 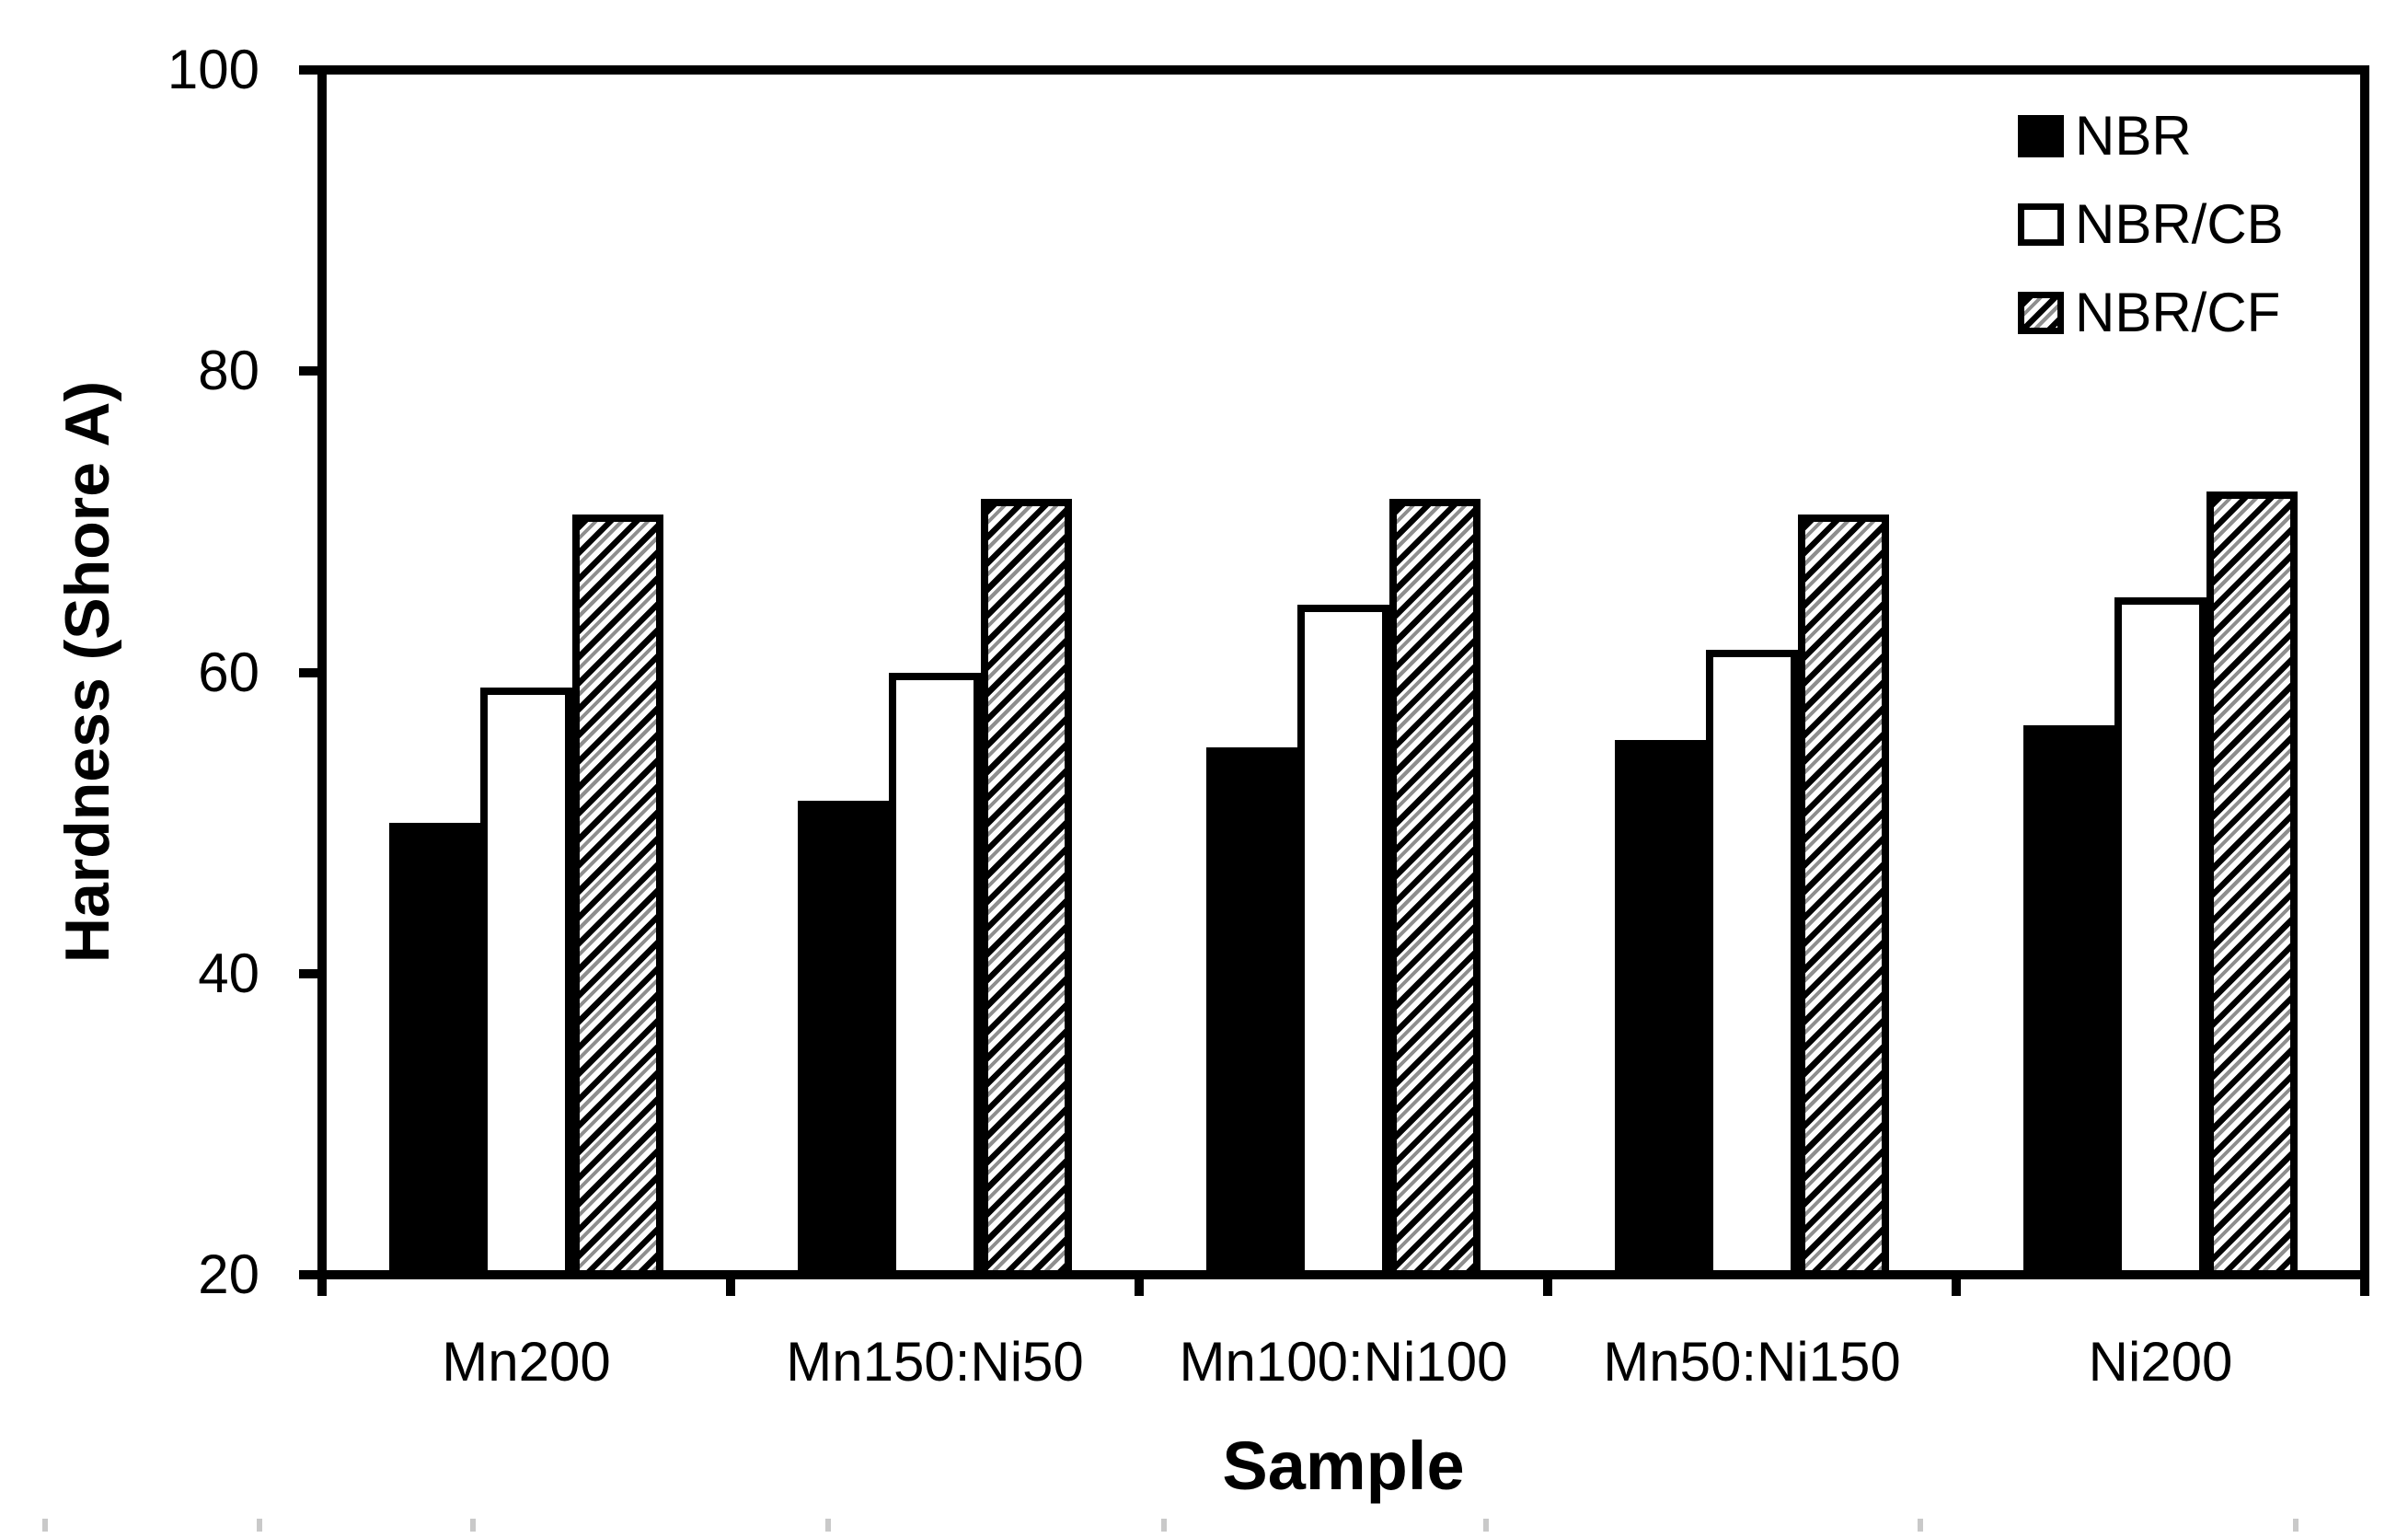 What do you see at coordinates (228, 1274) in the screenshot?
I see `y-tick-label: 20` at bounding box center [228, 1274].